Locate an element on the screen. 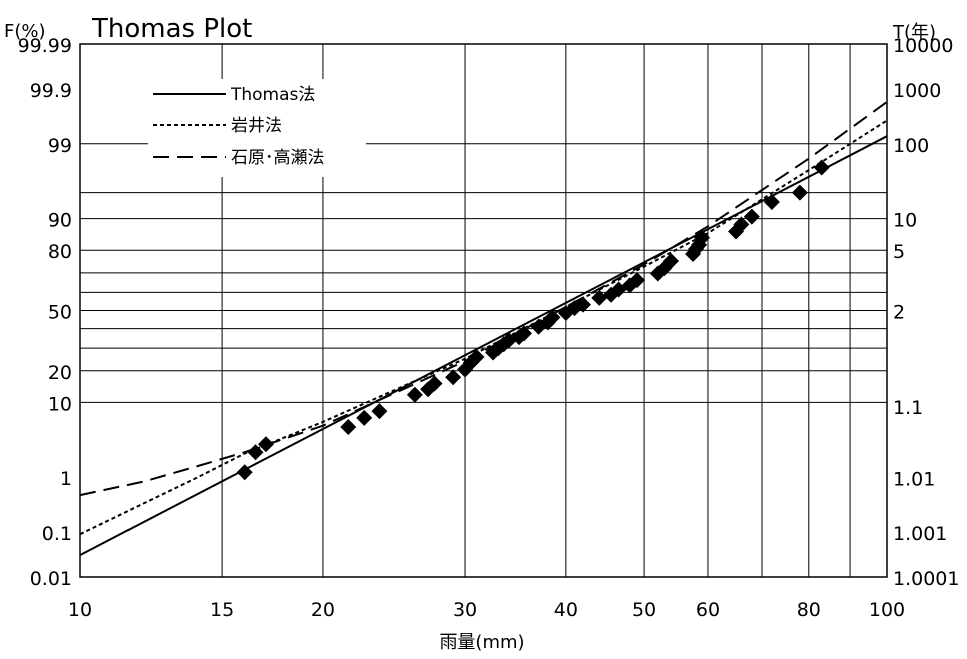  legend-background is located at coordinates (257, 128).